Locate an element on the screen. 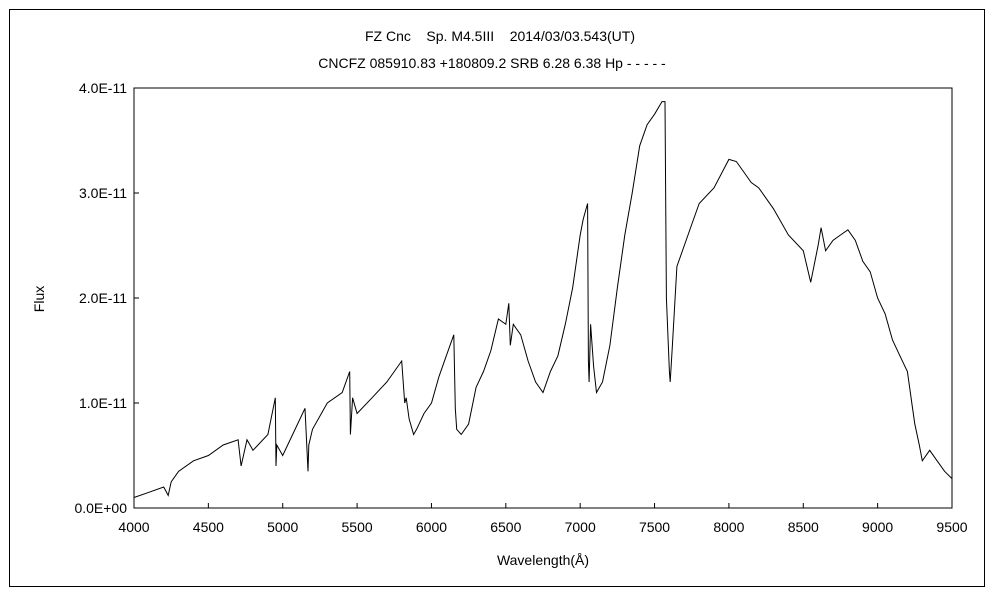  y-tick-label: 1.0E-11 is located at coordinates (103, 403).